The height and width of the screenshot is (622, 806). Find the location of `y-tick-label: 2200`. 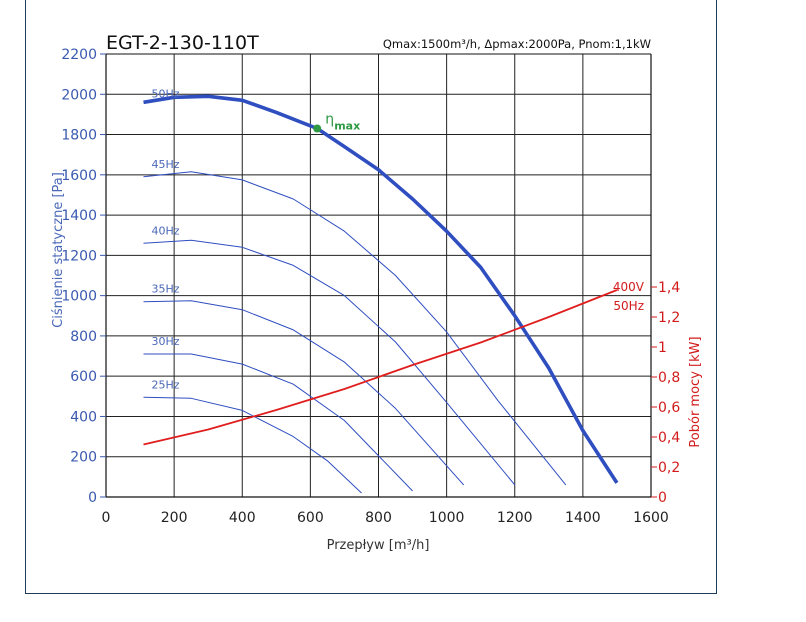

y-tick-label: 2200 is located at coordinates (79, 55).